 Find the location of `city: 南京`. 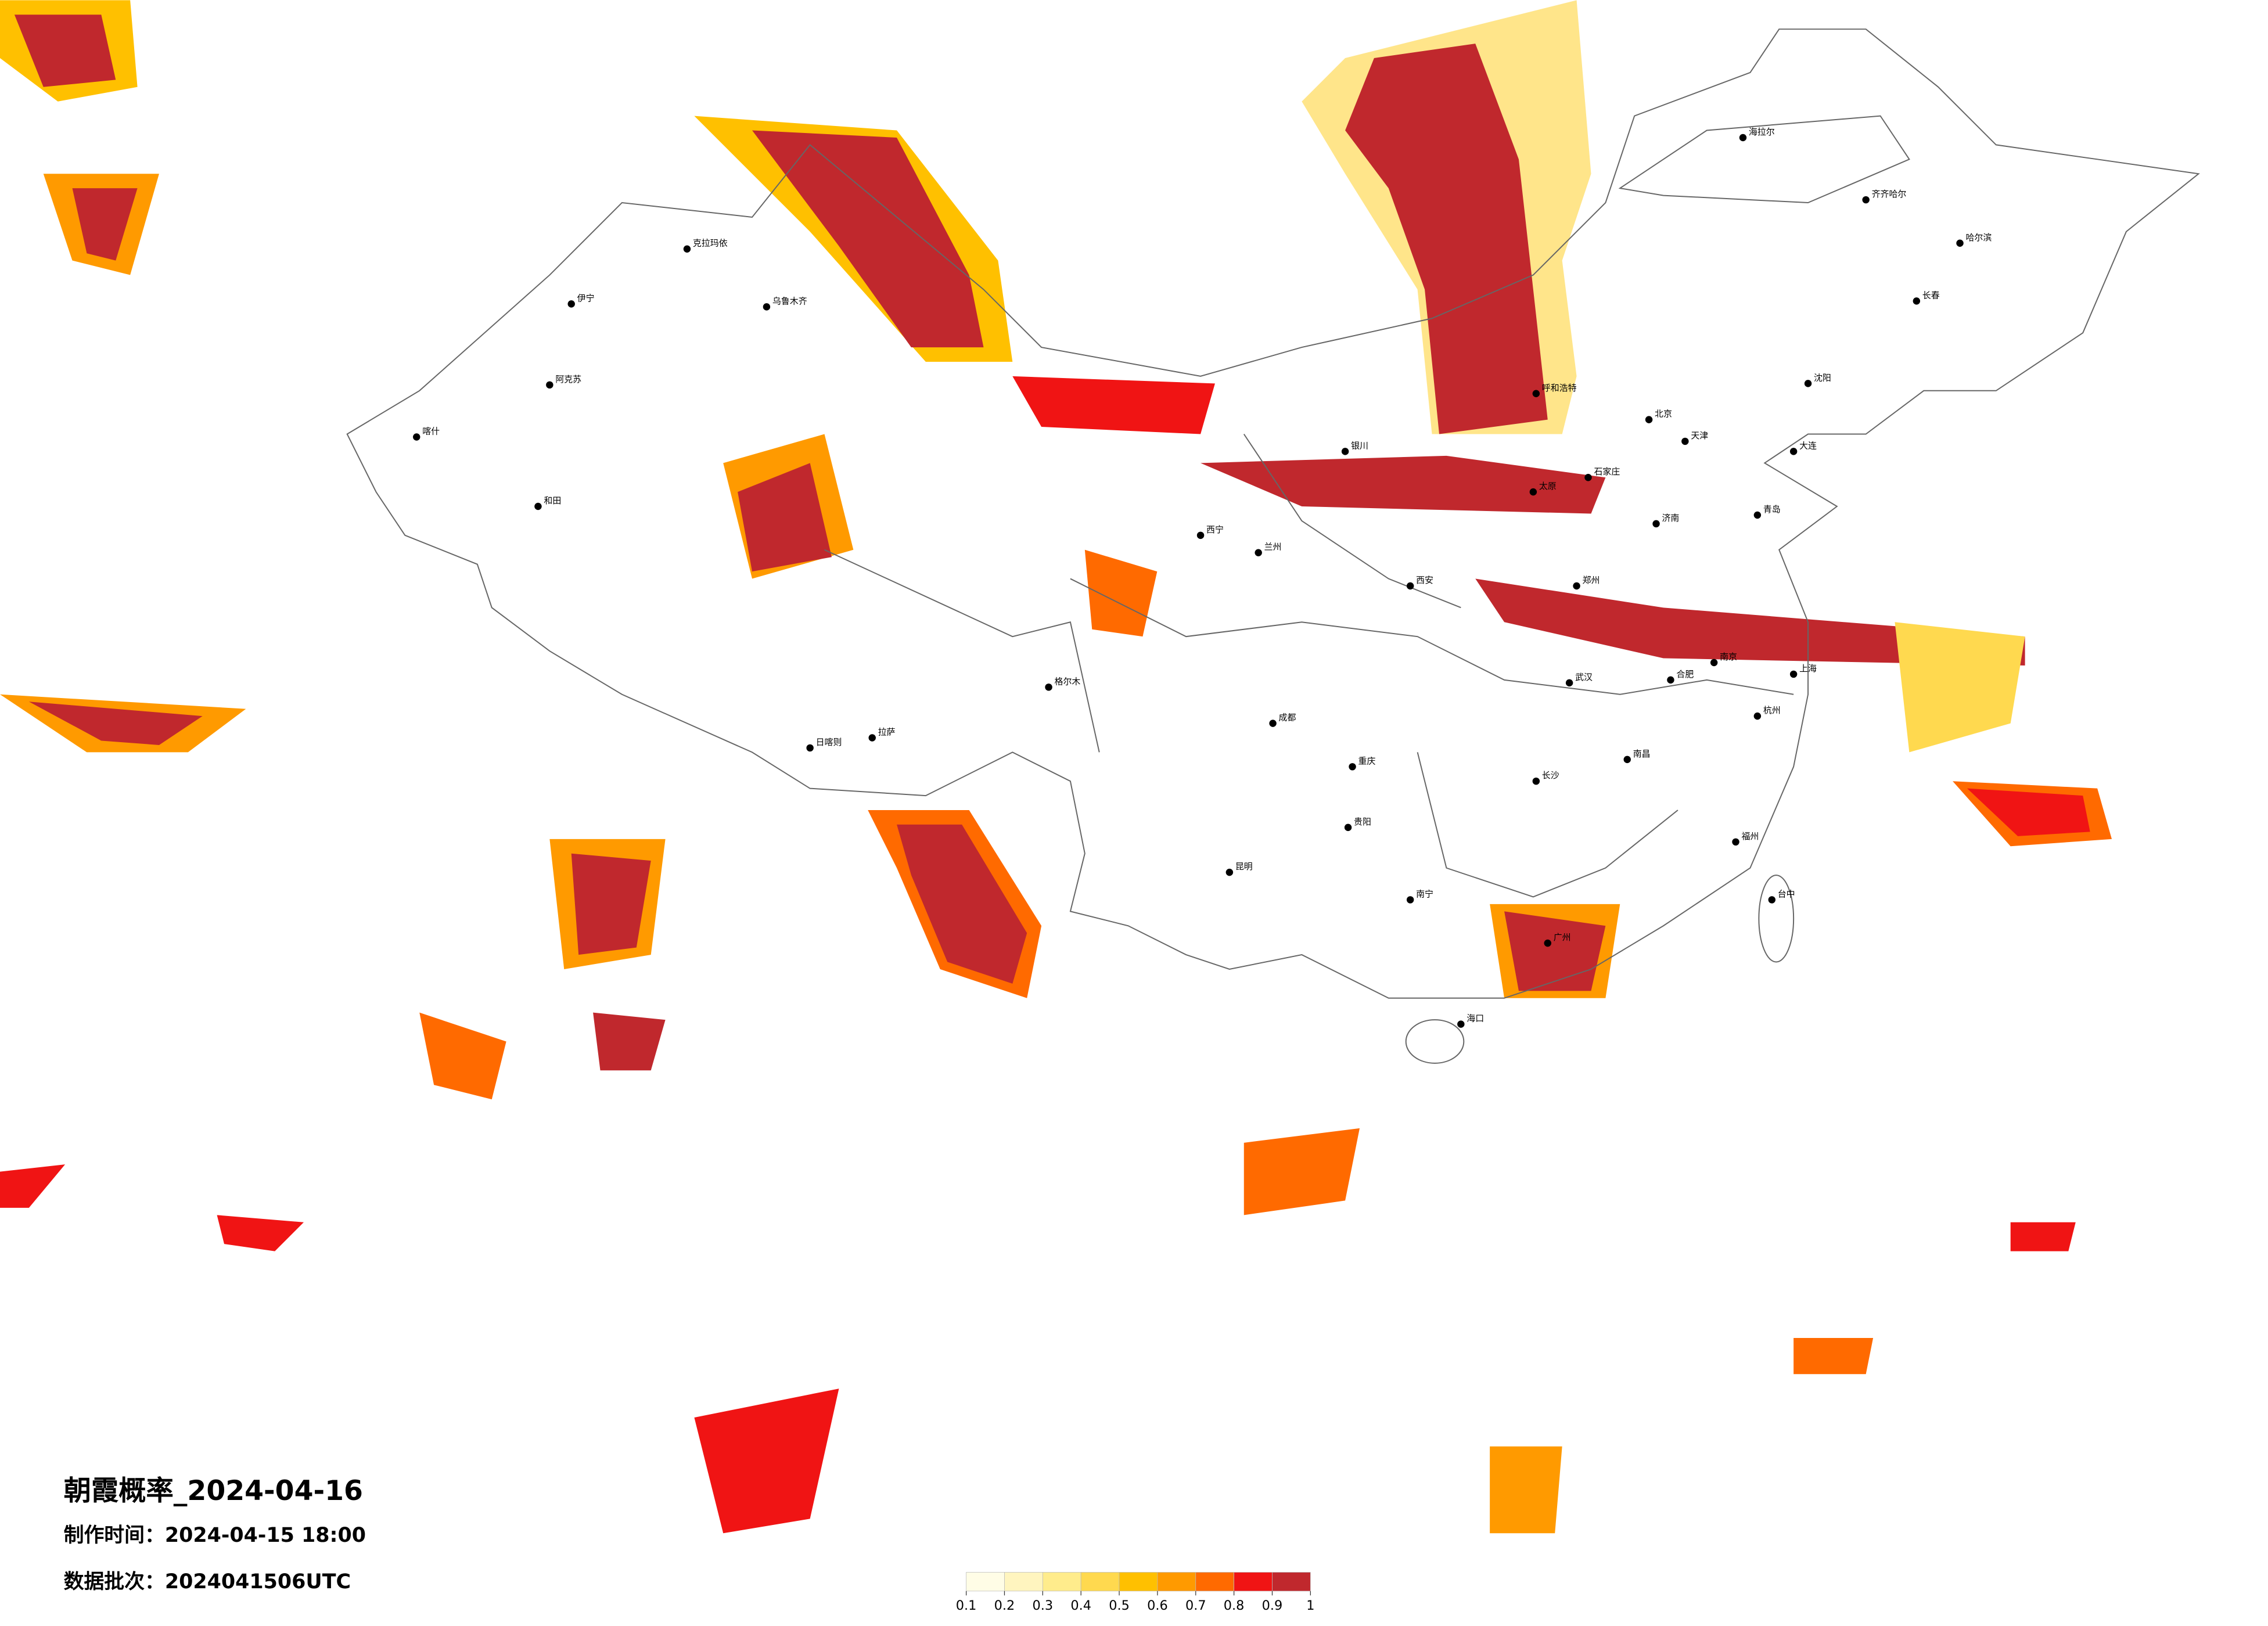

city: 南京 is located at coordinates (1723, 659).